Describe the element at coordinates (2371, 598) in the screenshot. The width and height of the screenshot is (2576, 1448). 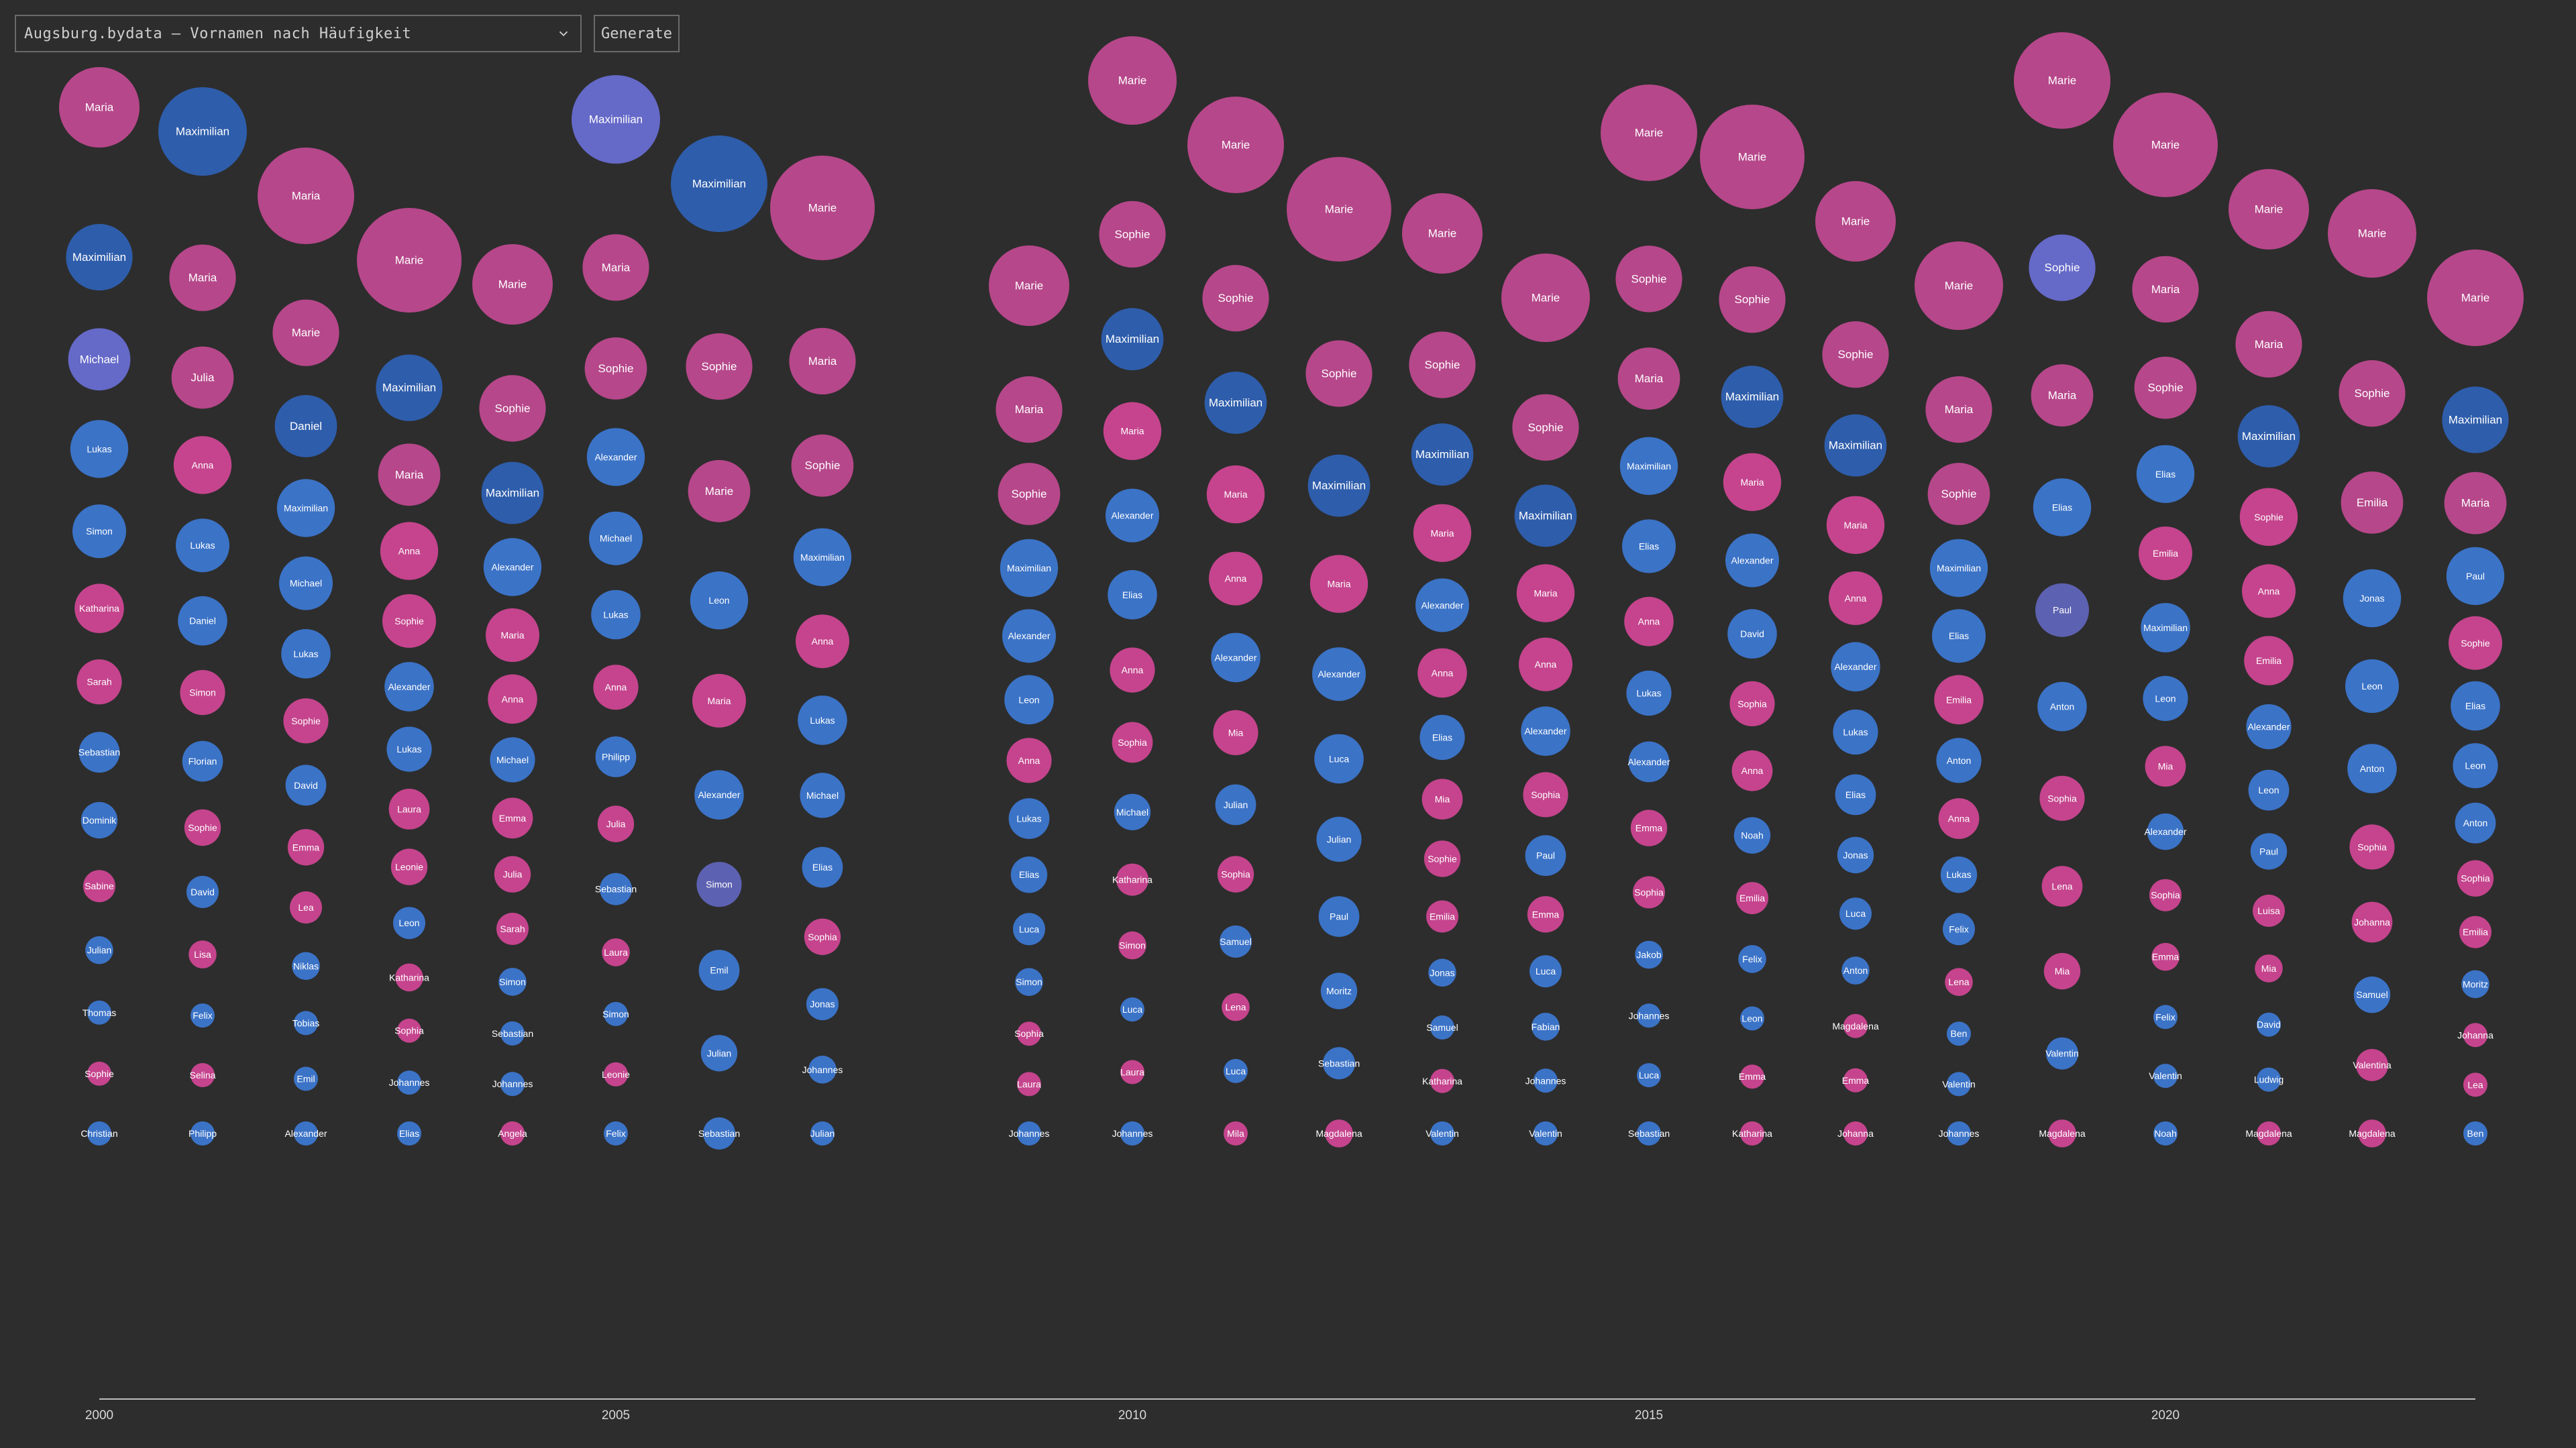
I see `bubble-label-2022-jonas: Jonas` at that location.